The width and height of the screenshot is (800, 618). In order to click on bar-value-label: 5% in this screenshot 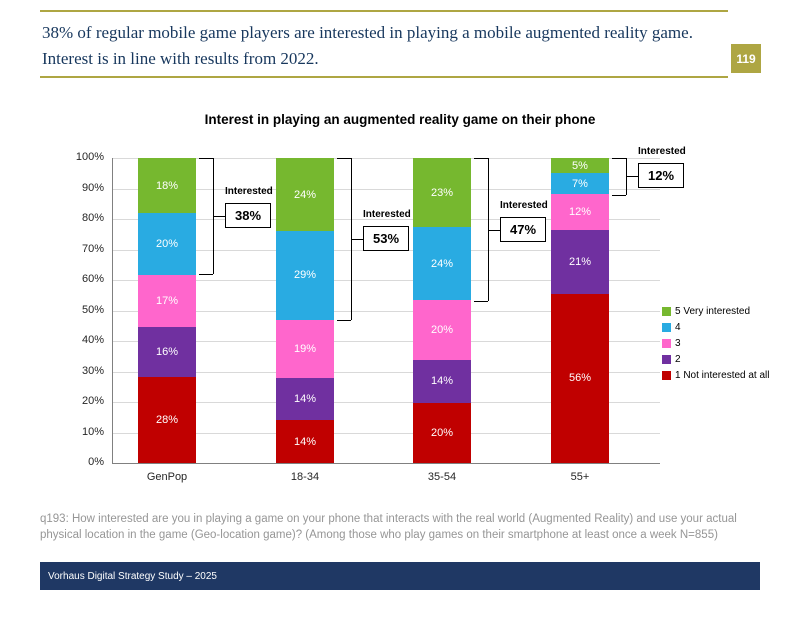, I will do `click(580, 165)`.